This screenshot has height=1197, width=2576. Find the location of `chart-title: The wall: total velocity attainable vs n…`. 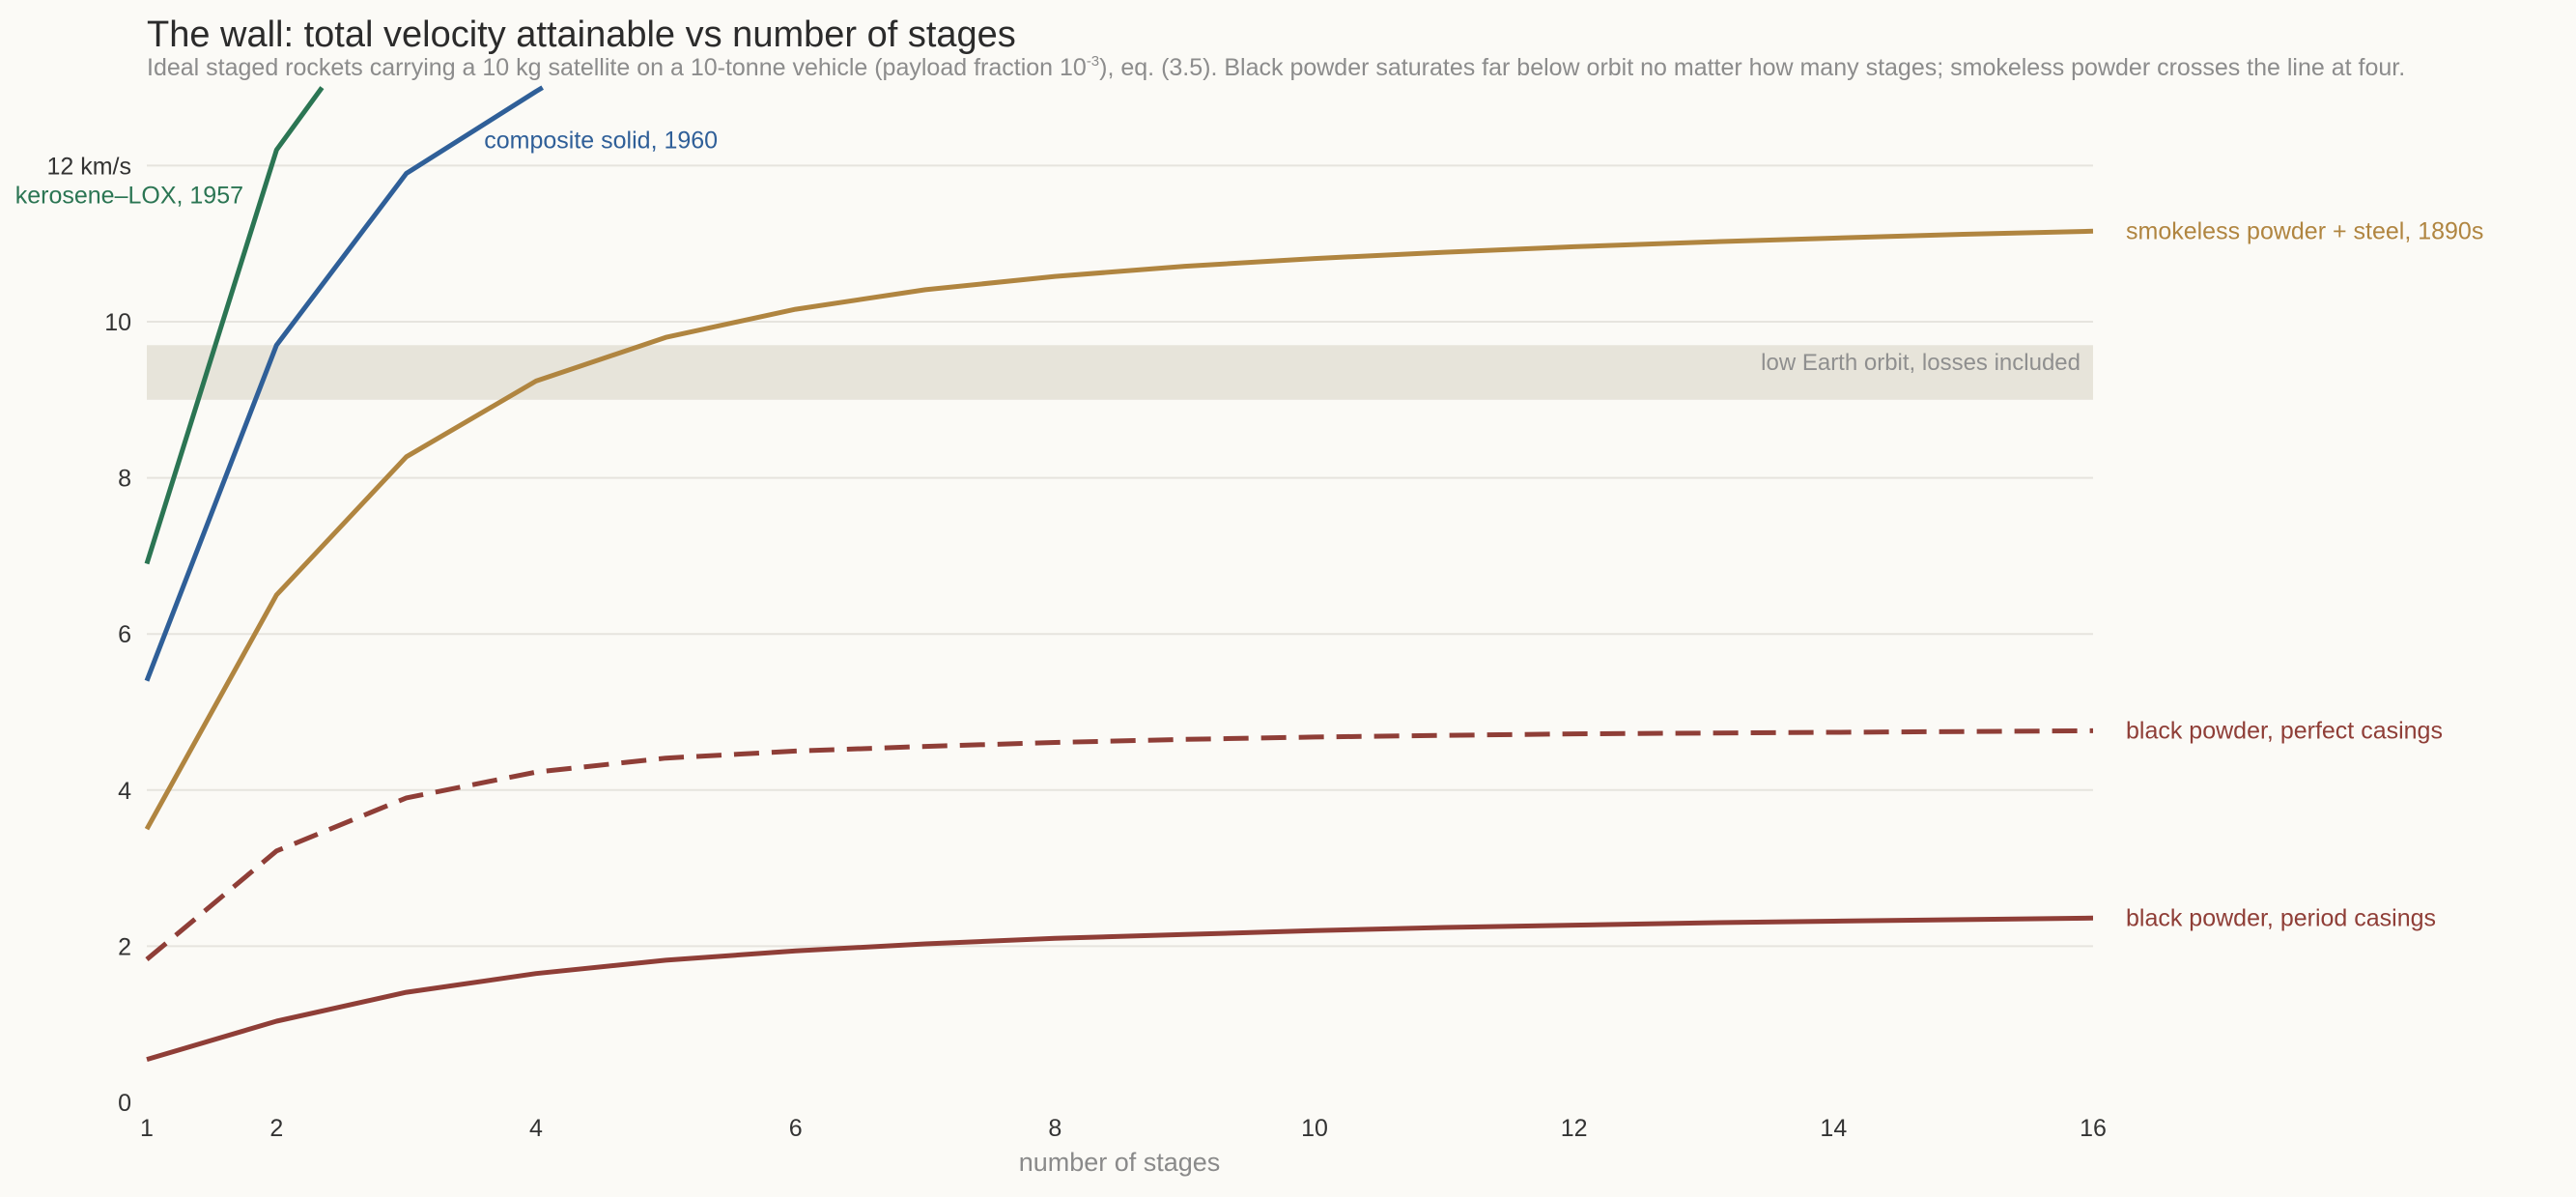

chart-title: The wall: total velocity attainable vs n… is located at coordinates (581, 35).